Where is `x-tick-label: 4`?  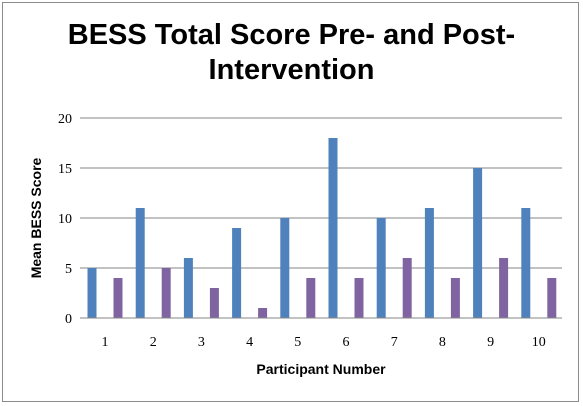 x-tick-label: 4 is located at coordinates (249, 342).